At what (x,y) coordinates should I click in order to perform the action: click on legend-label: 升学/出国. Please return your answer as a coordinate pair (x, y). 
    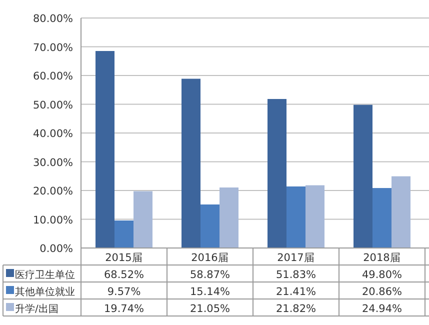
    Looking at the image, I should click on (36, 309).